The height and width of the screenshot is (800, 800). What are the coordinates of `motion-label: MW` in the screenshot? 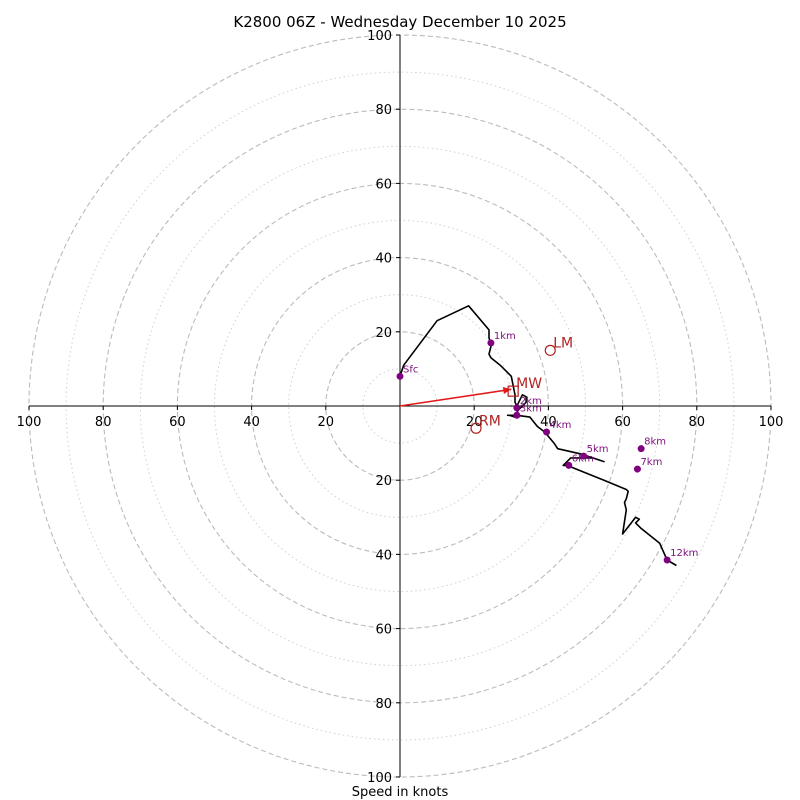 It's located at (529, 384).